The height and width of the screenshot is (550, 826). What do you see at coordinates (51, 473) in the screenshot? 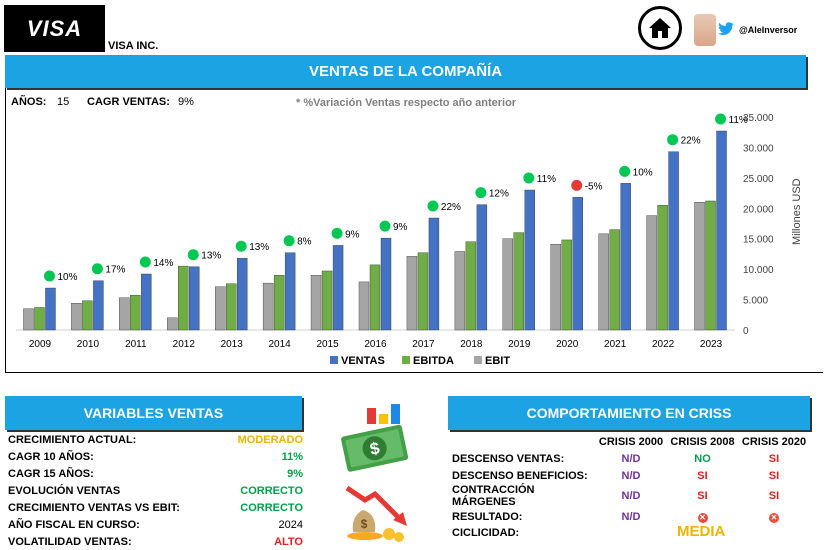
I see `variable-label: CAGR 15 AÑOS:` at bounding box center [51, 473].